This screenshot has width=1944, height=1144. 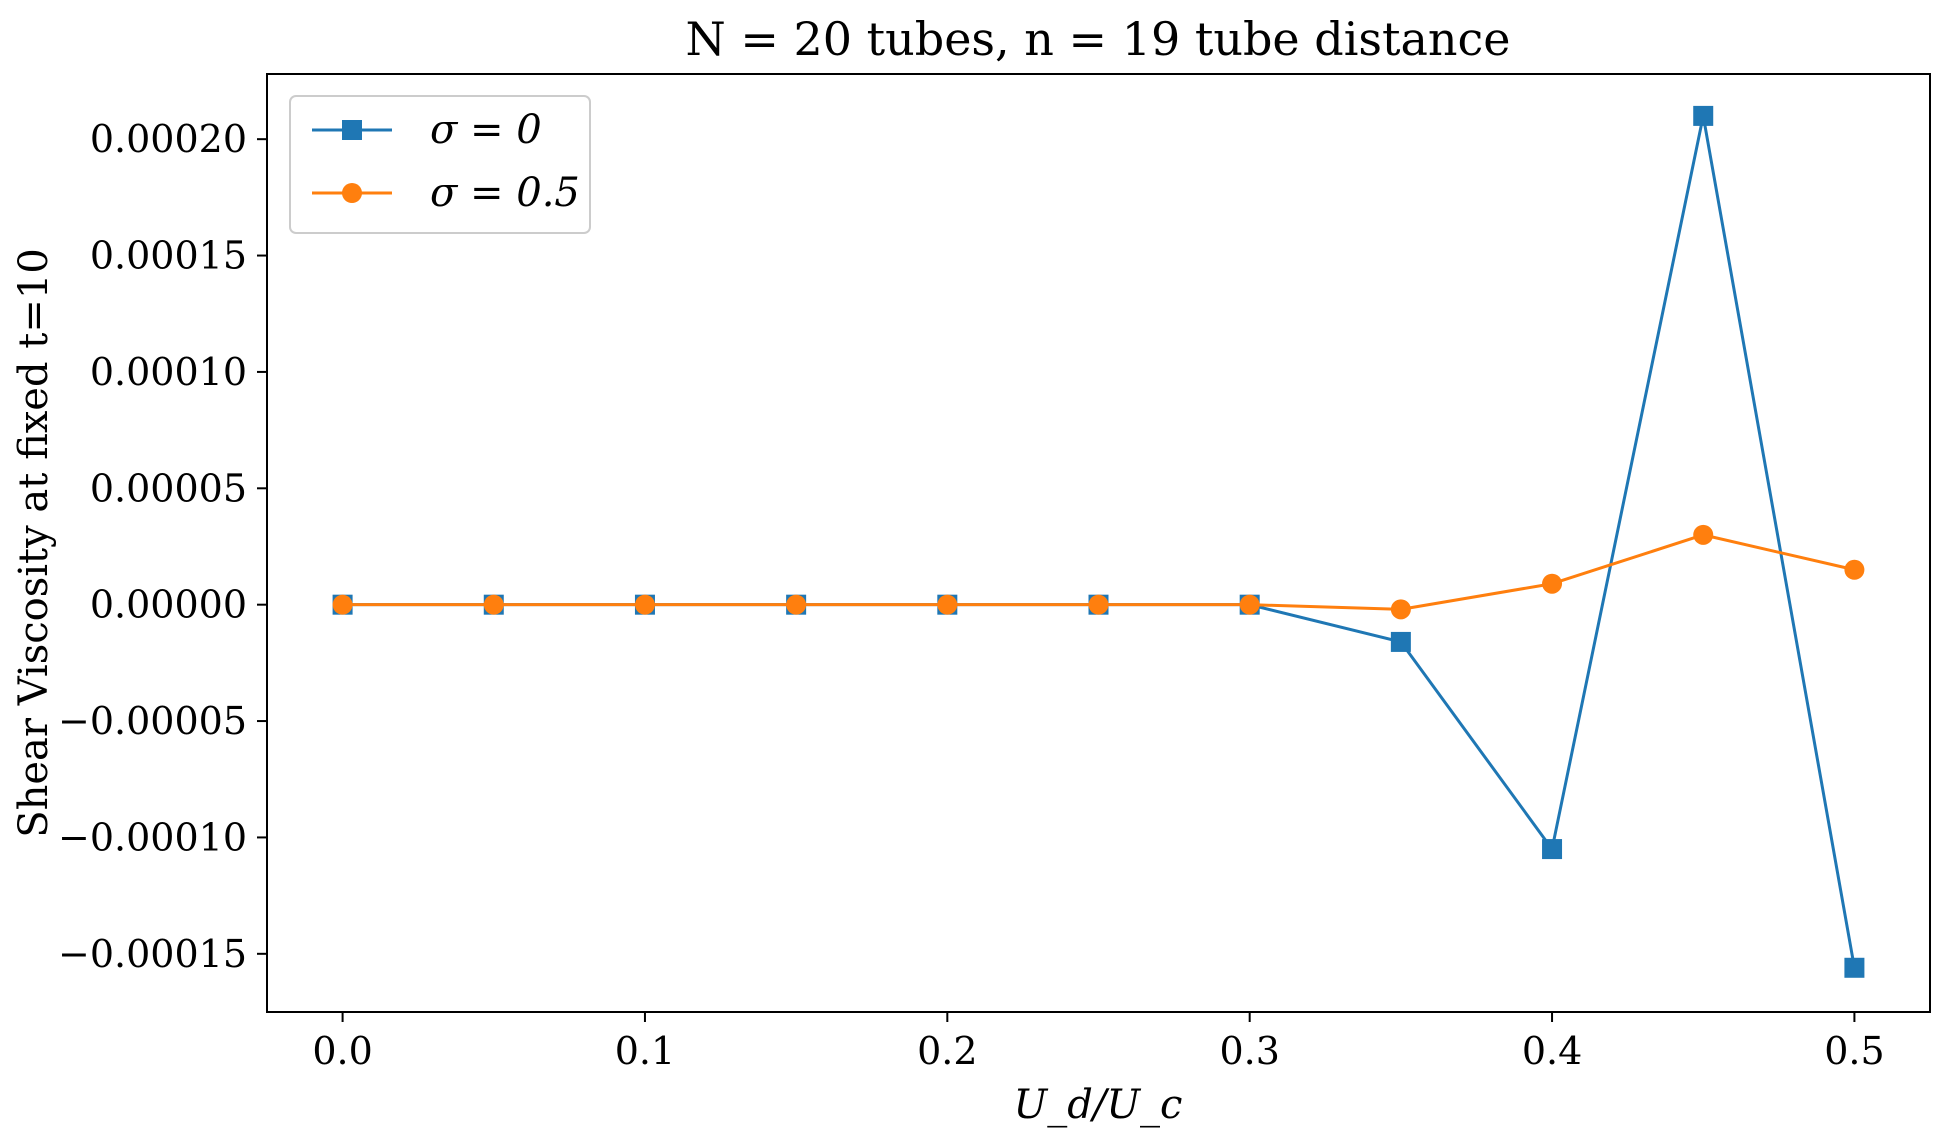 I want to click on y-tick-label: −0.00015, so click(x=152, y=954).